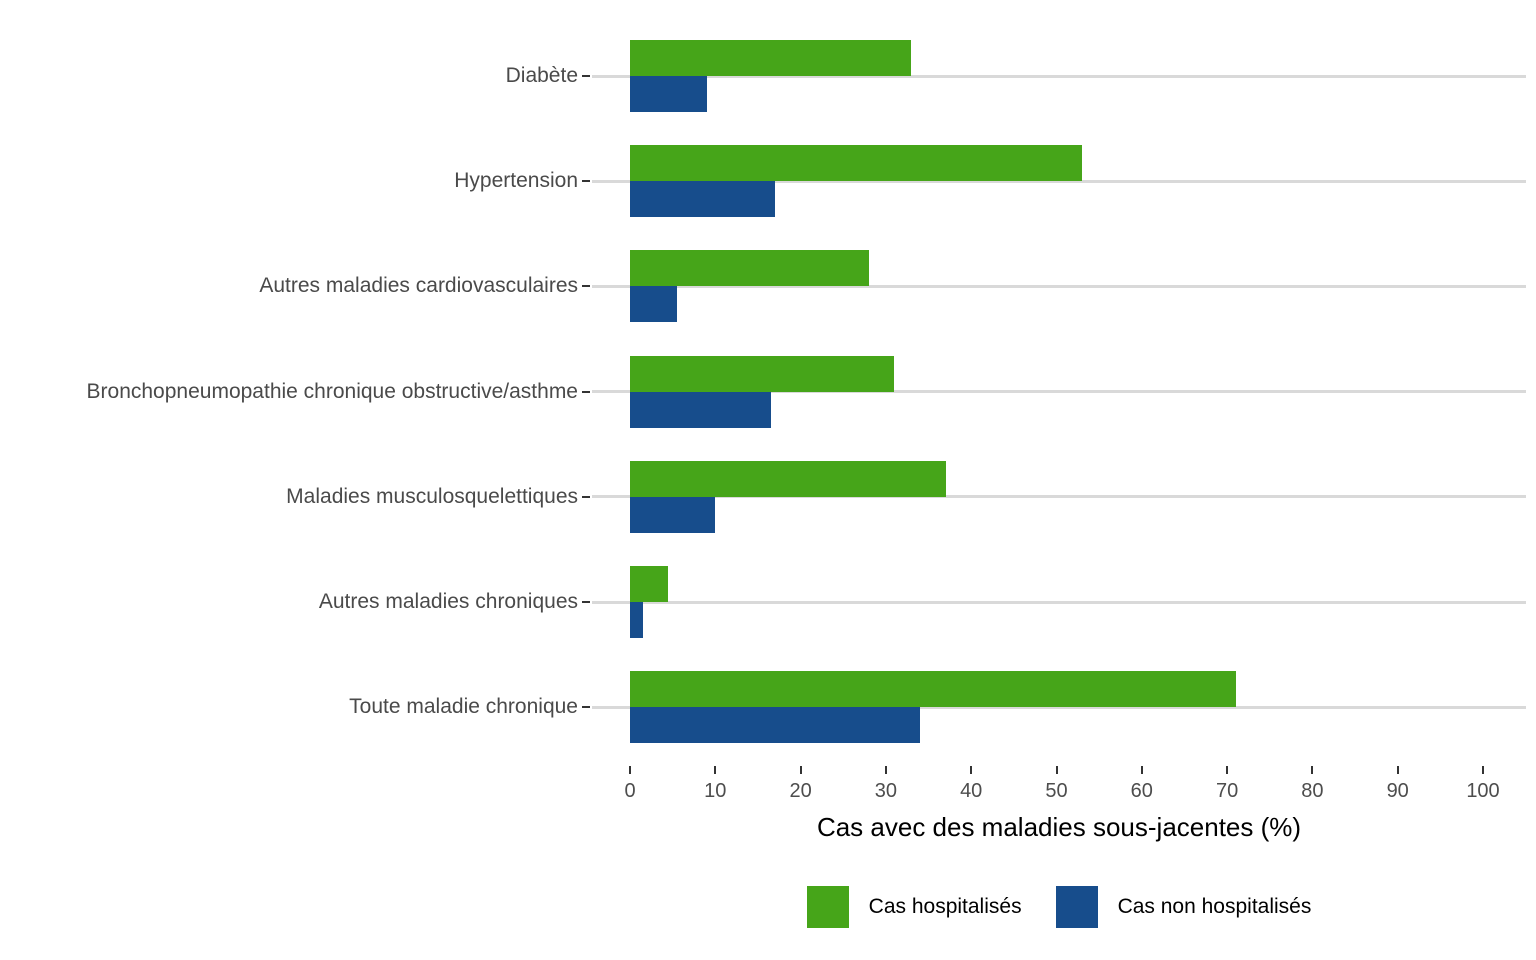  What do you see at coordinates (971, 791) in the screenshot?
I see `x-axis-tick-label: 40` at bounding box center [971, 791].